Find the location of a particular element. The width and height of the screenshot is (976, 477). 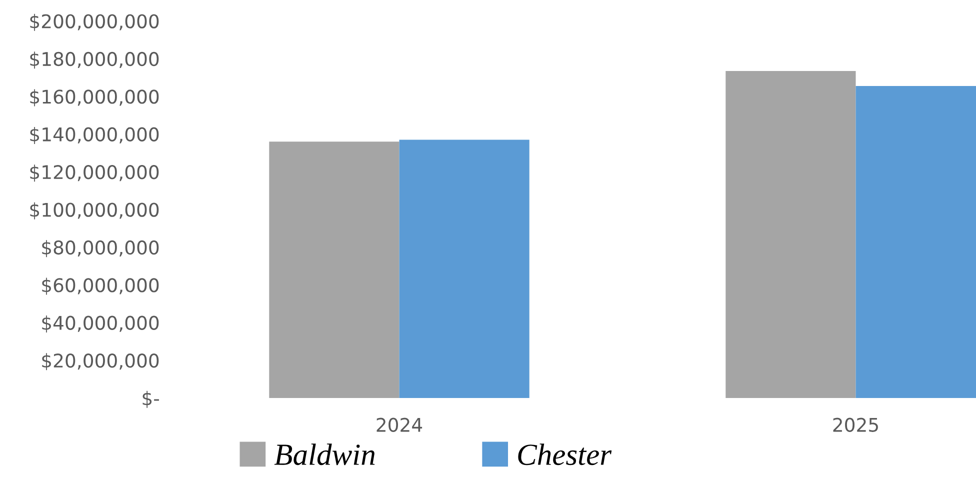

legend-label: Chester is located at coordinates (565, 455).